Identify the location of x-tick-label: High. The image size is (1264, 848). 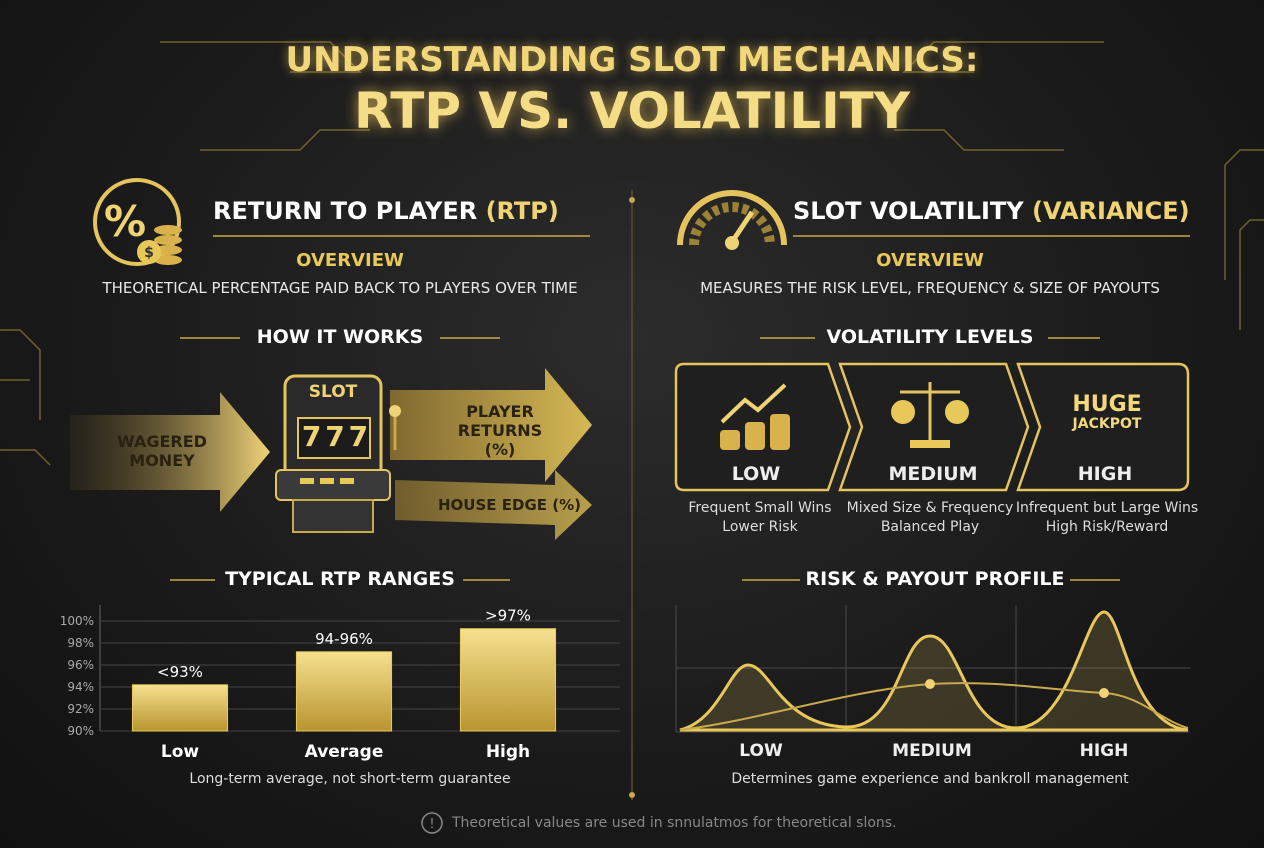
(508, 752).